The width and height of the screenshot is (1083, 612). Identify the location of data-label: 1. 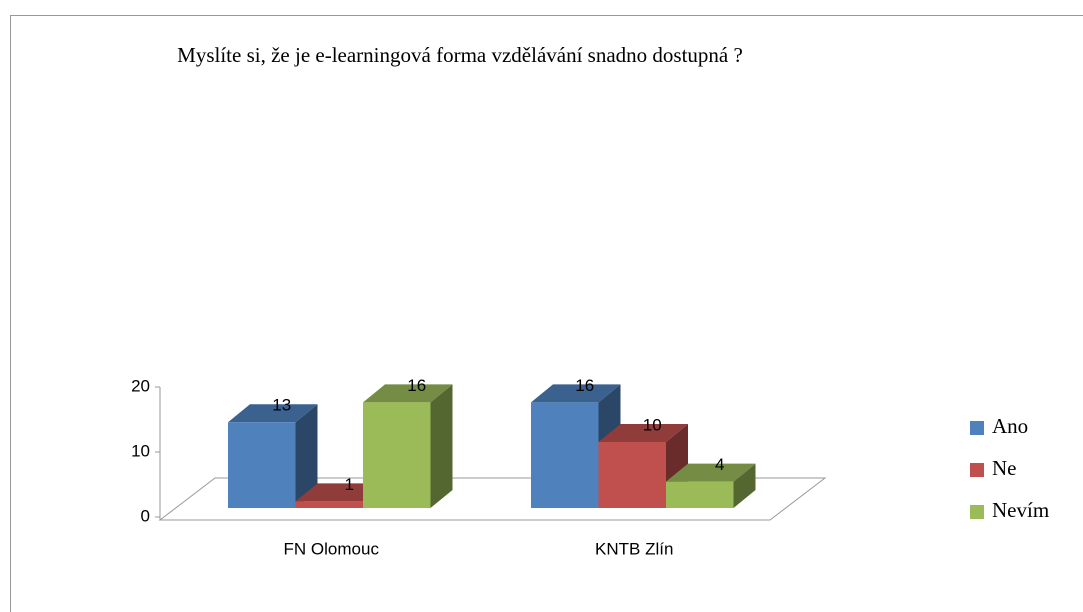
(349, 484).